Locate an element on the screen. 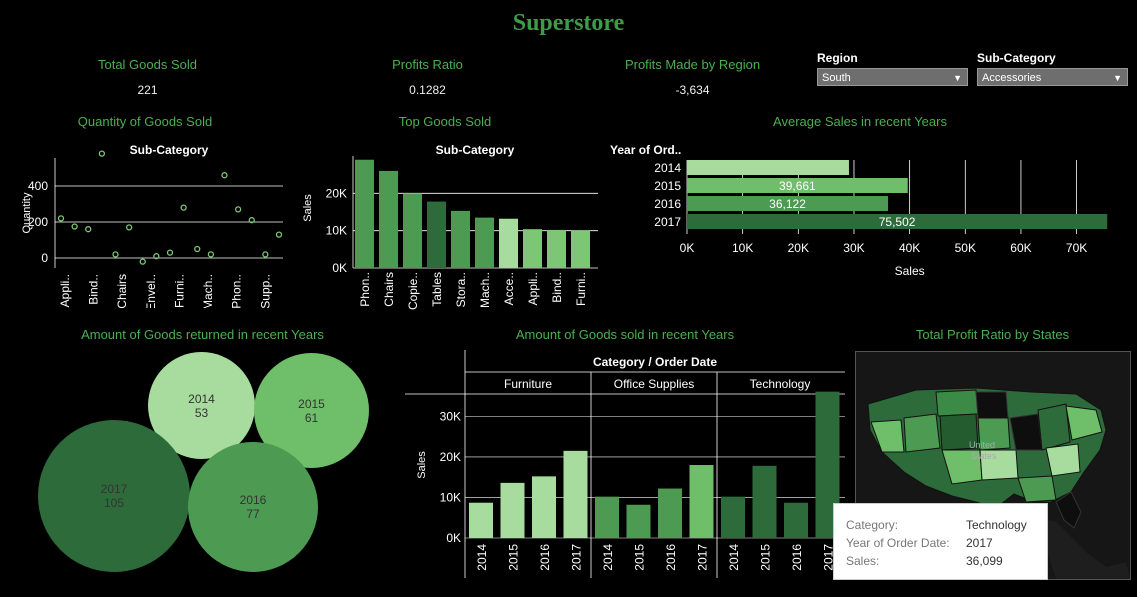  kpi-total-goods-value: 221 is located at coordinates (147, 90).